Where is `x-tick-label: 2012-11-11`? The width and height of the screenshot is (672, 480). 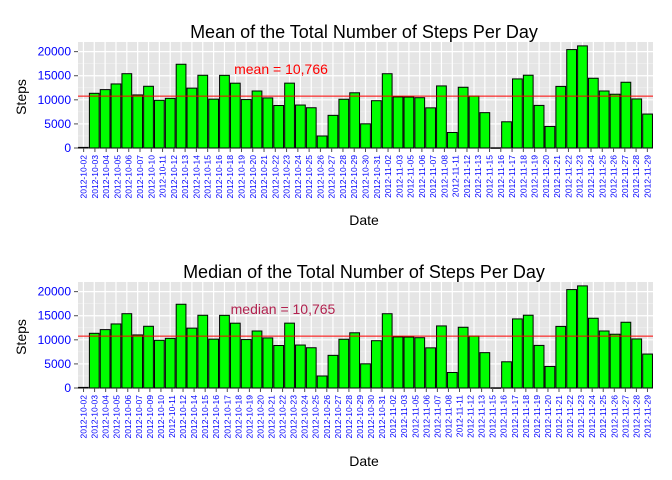
x-tick-label: 2012-11-11 is located at coordinates (459, 416).